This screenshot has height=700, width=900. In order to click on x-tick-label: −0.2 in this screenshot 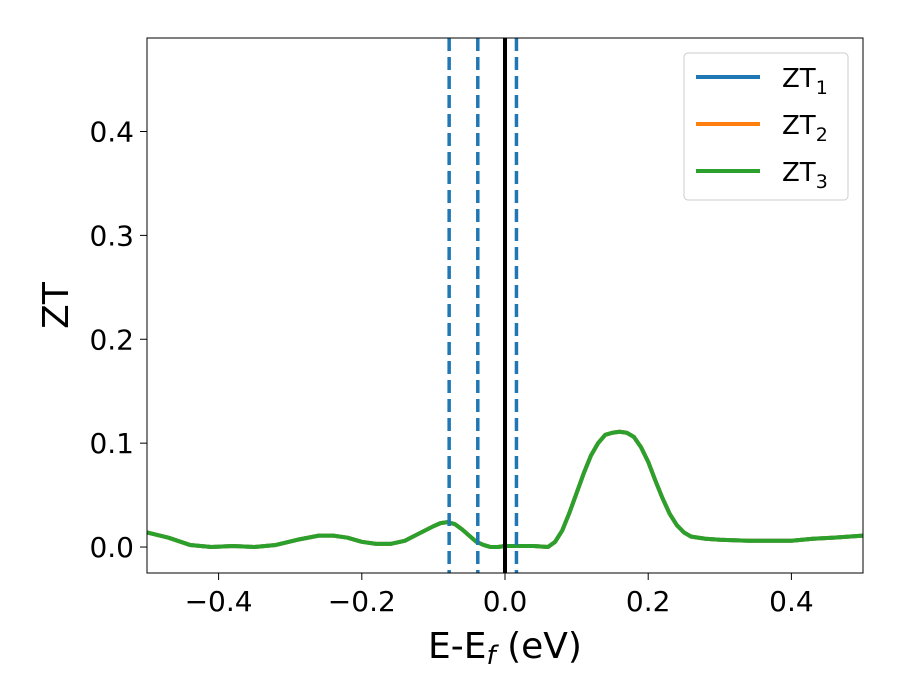, I will do `click(362, 601)`.